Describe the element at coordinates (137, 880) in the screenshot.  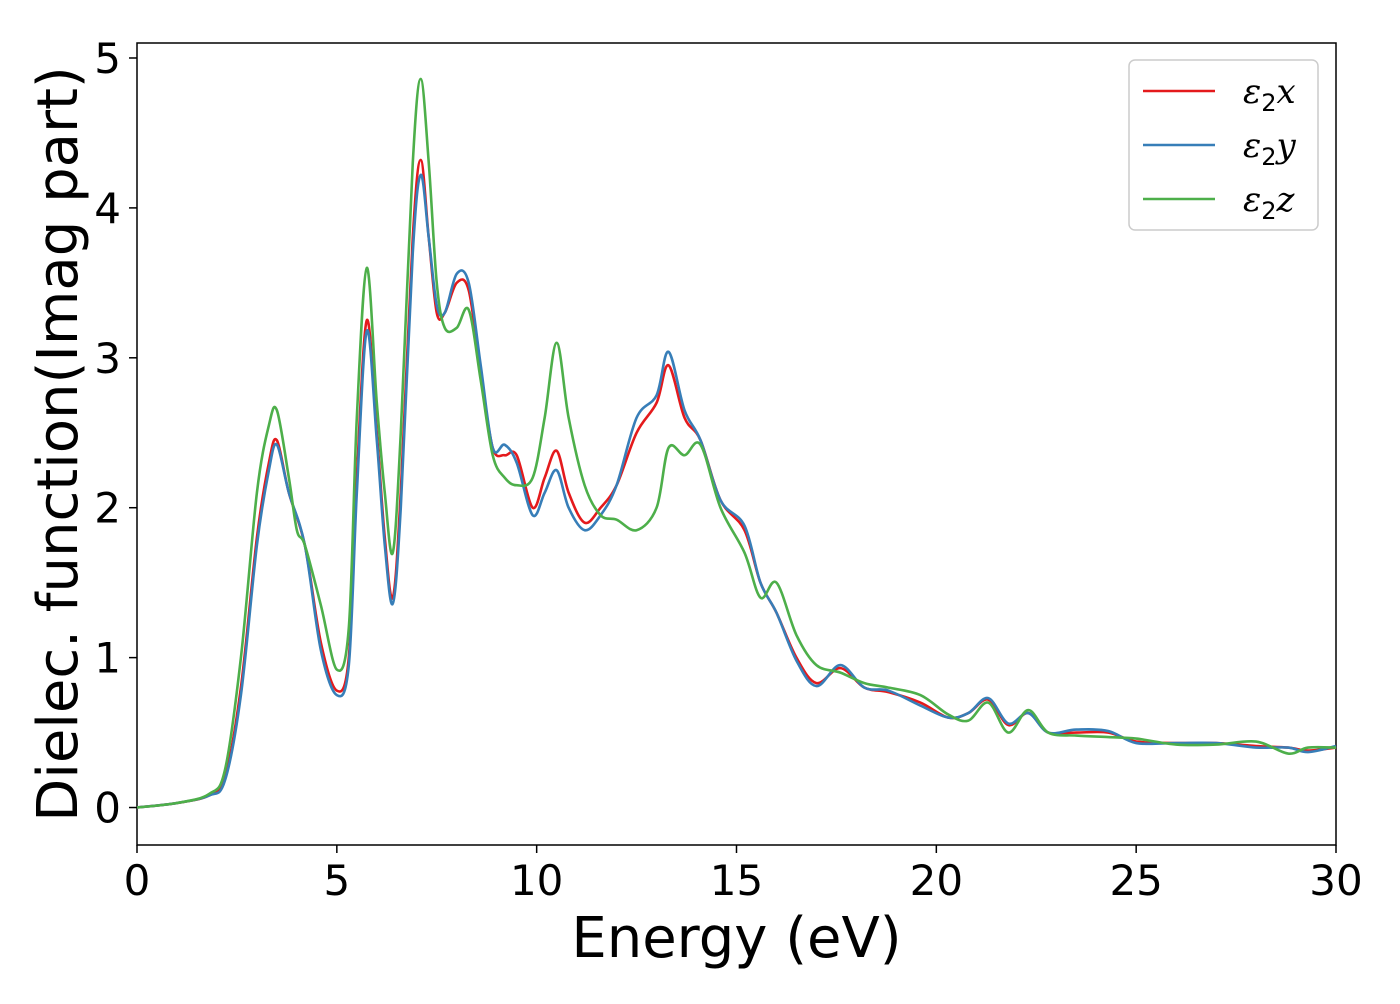
I see `x-tick-label: 0` at that location.